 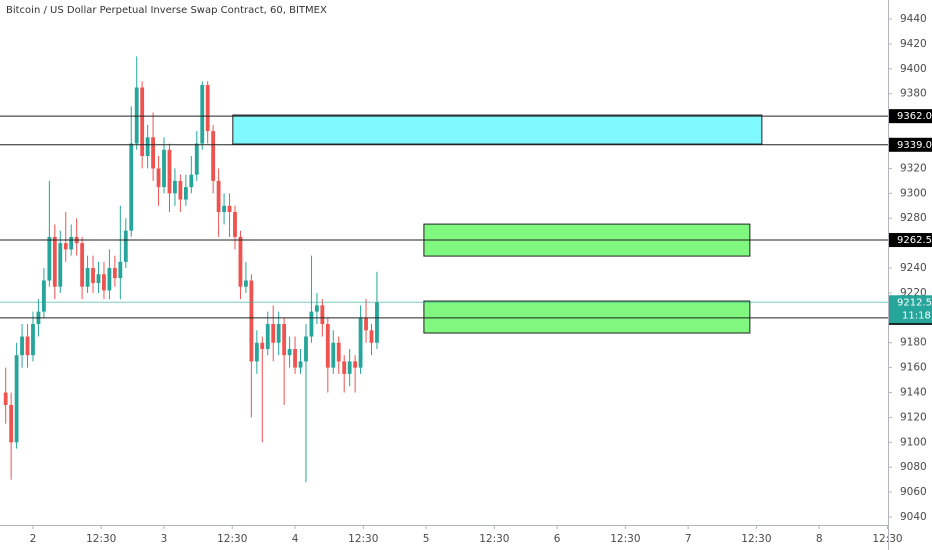 I want to click on y-tick-label: 9180, so click(x=913, y=343).